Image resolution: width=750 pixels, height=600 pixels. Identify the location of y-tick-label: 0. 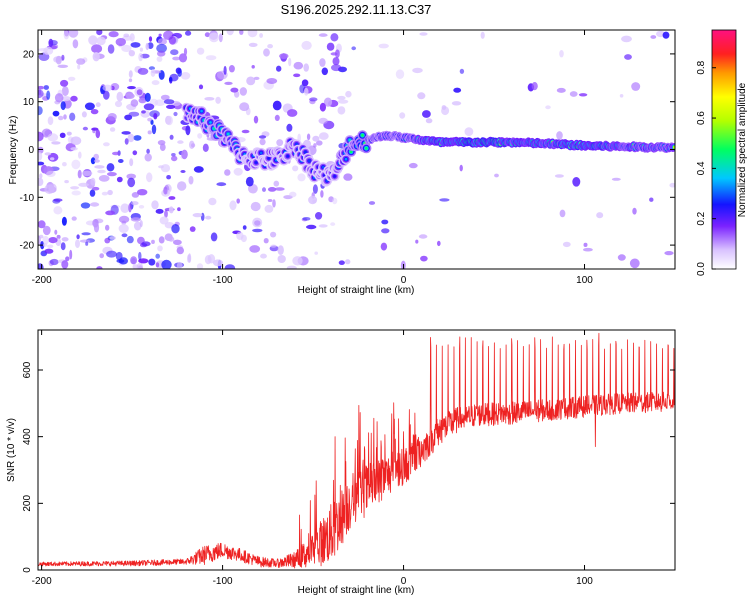
(31, 150).